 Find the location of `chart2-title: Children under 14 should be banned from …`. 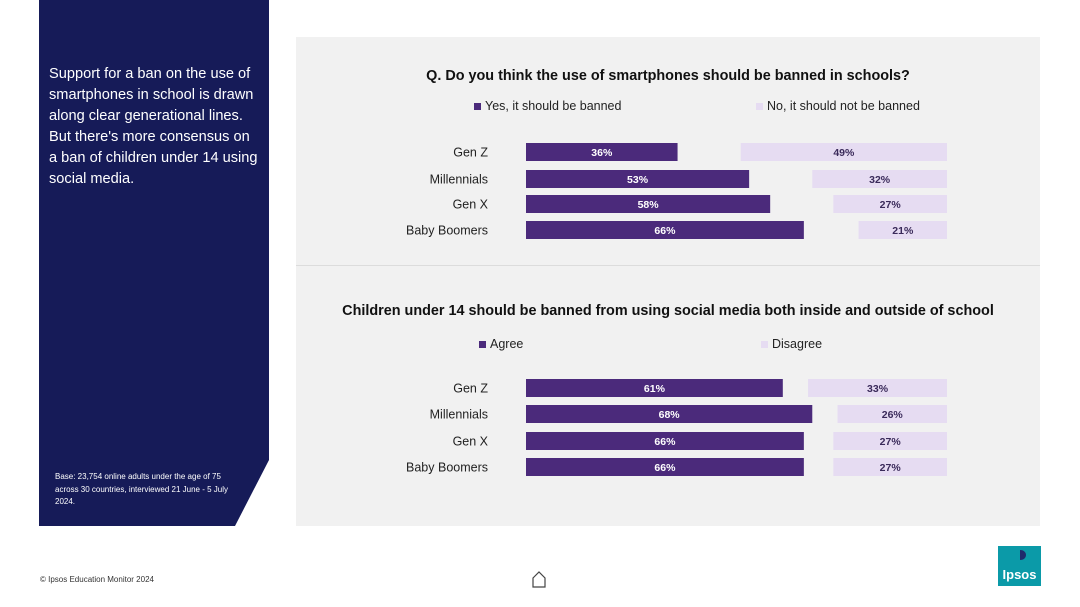

chart2-title: Children under 14 should be banned from … is located at coordinates (668, 311).